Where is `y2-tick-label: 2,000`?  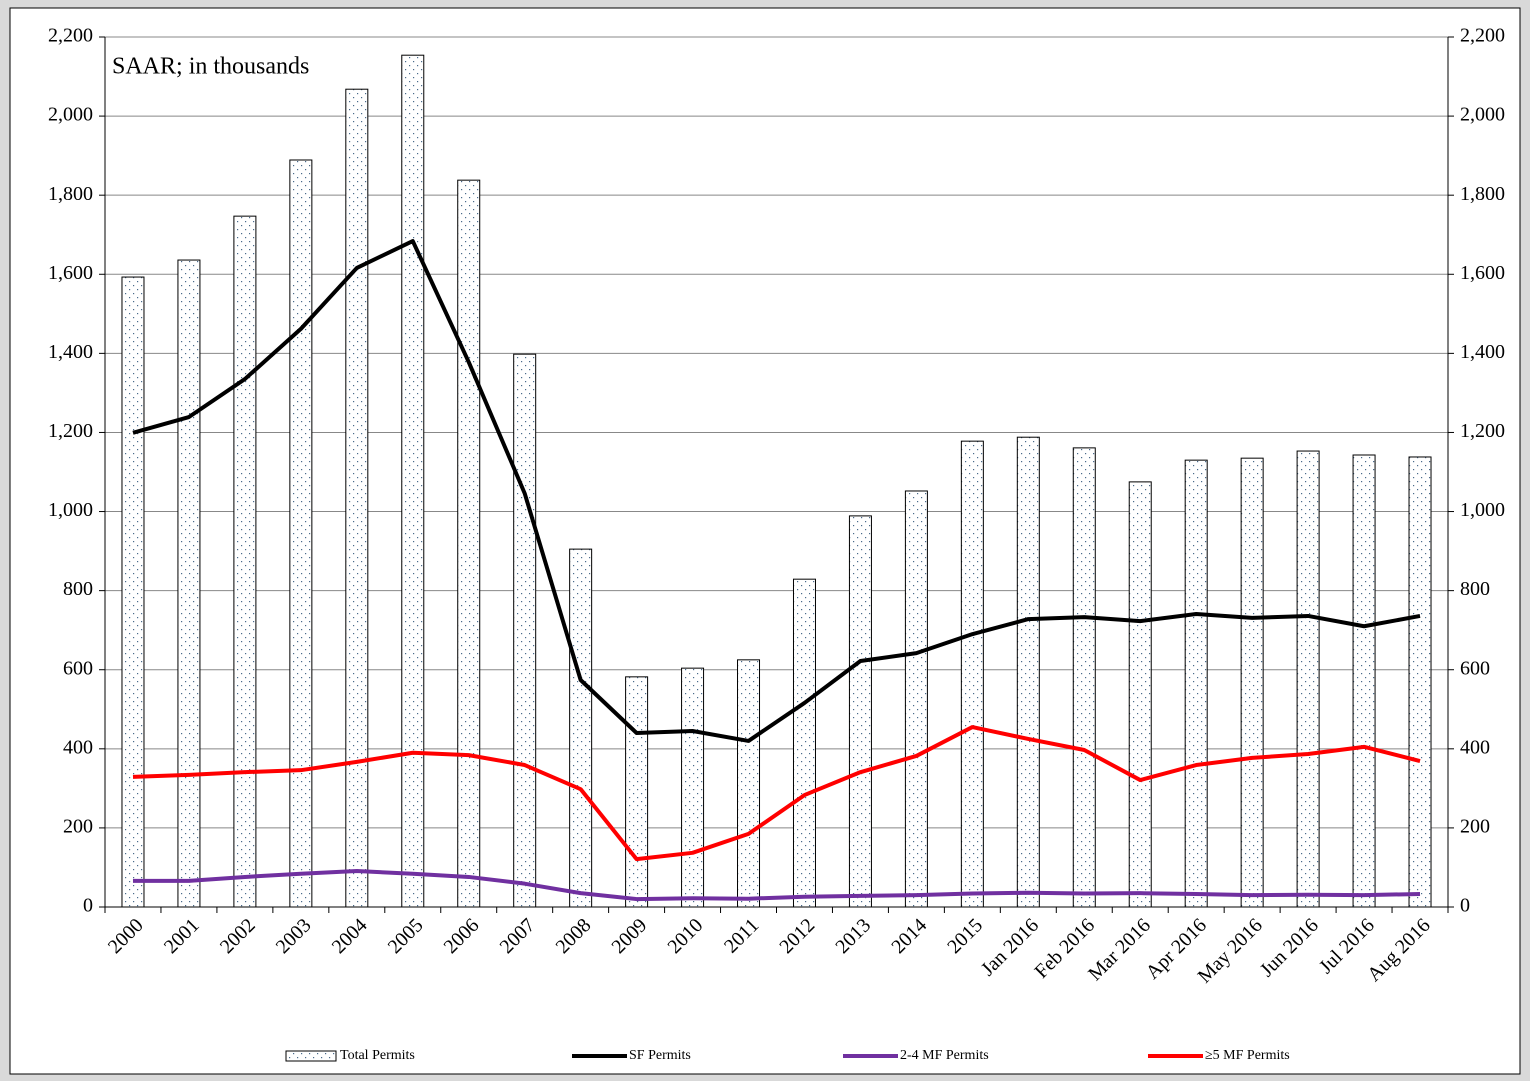 y2-tick-label: 2,000 is located at coordinates (1482, 115).